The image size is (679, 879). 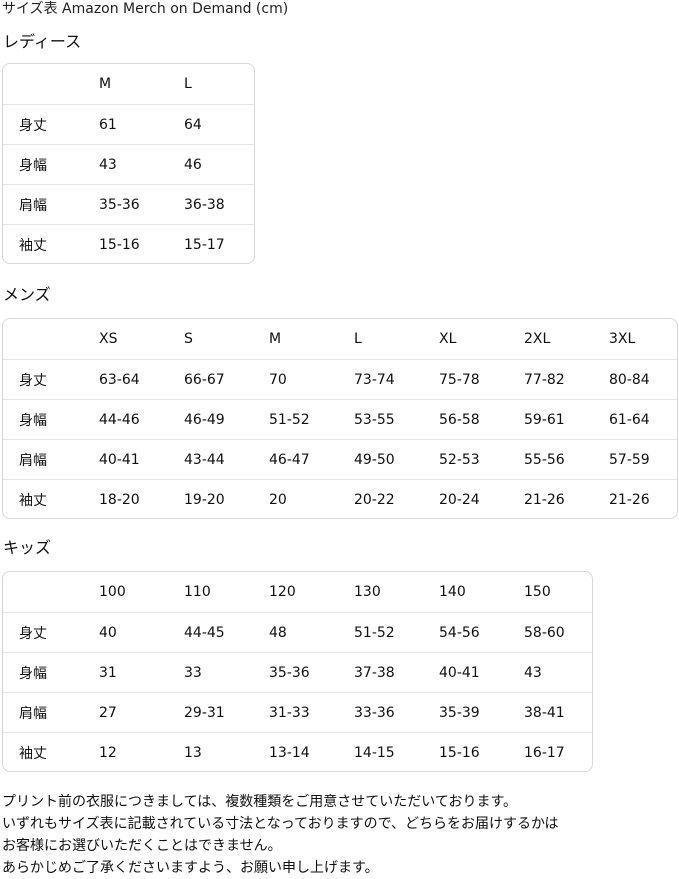 What do you see at coordinates (280, 824) in the screenshot?
I see `note-line: いずれもサイズ表に記載されている寸法となっておりますので、どちらをお届けするかは` at bounding box center [280, 824].